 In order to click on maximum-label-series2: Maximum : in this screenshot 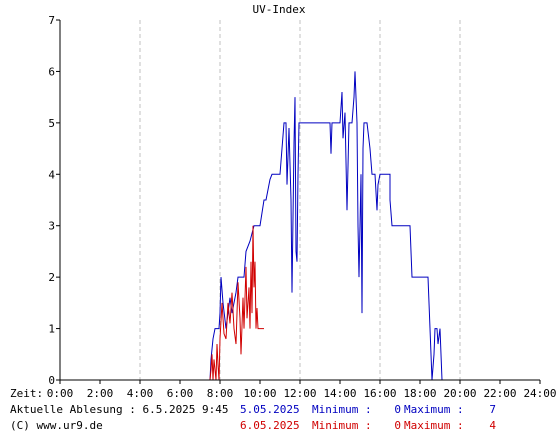, I will do `click(434, 425)`.